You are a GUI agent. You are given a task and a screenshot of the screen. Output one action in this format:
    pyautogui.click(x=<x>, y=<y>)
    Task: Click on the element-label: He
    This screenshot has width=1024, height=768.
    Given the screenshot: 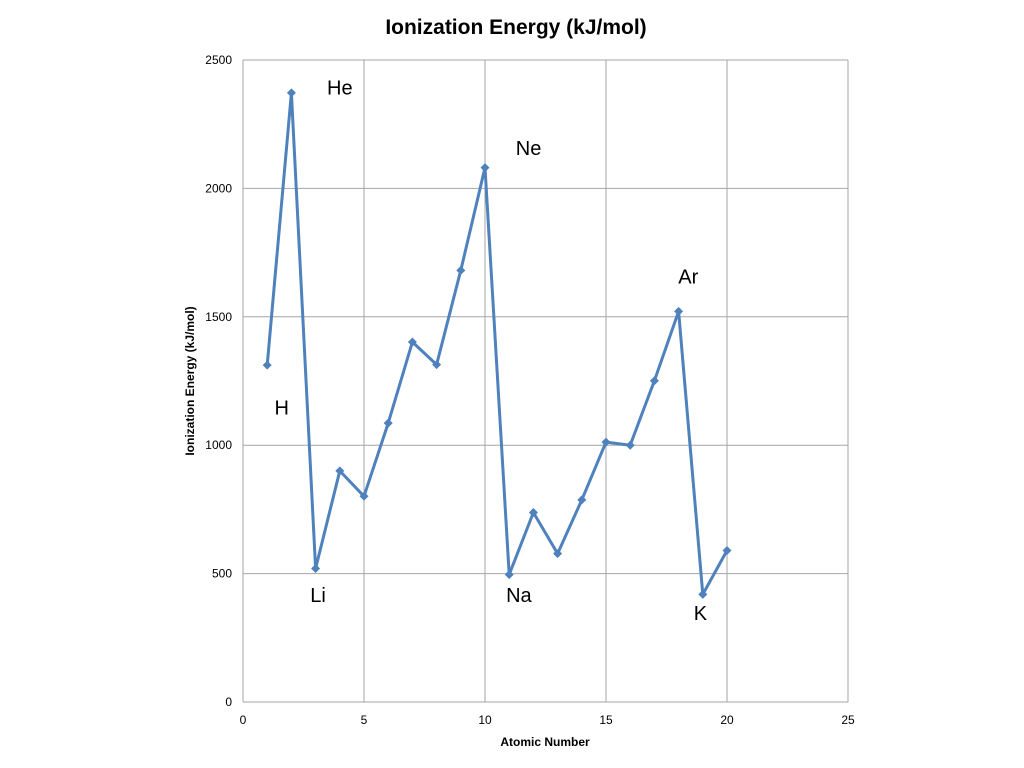 What is the action you would take?
    pyautogui.click(x=340, y=89)
    